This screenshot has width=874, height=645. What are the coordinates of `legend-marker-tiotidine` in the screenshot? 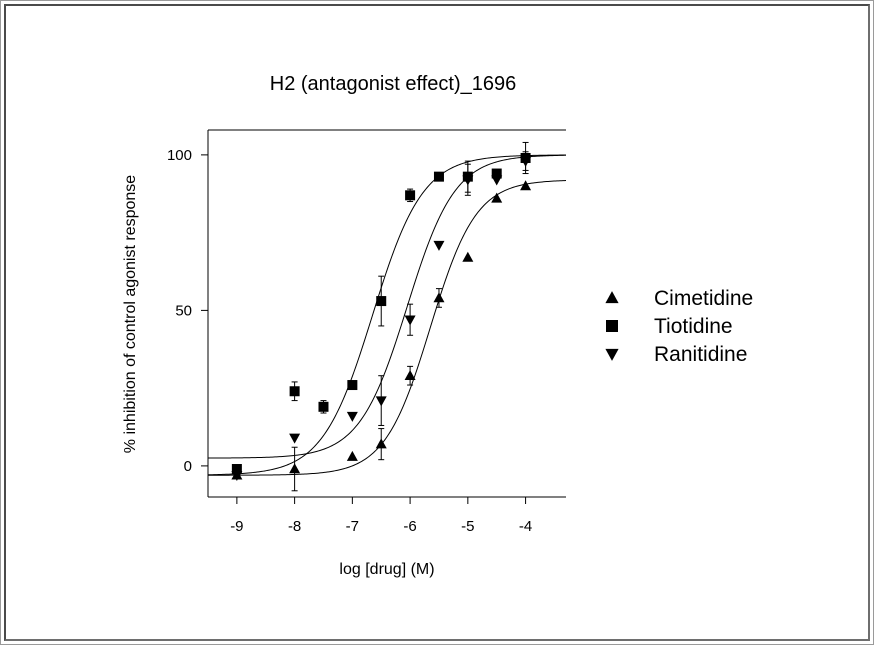 It's located at (612, 326).